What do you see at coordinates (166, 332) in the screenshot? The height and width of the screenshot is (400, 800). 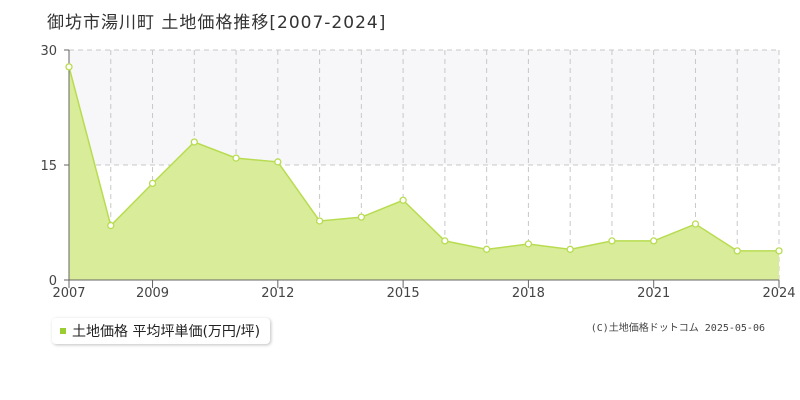 I see `legend-label: 土地価格 平均坪単価(万円/坪)` at bounding box center [166, 332].